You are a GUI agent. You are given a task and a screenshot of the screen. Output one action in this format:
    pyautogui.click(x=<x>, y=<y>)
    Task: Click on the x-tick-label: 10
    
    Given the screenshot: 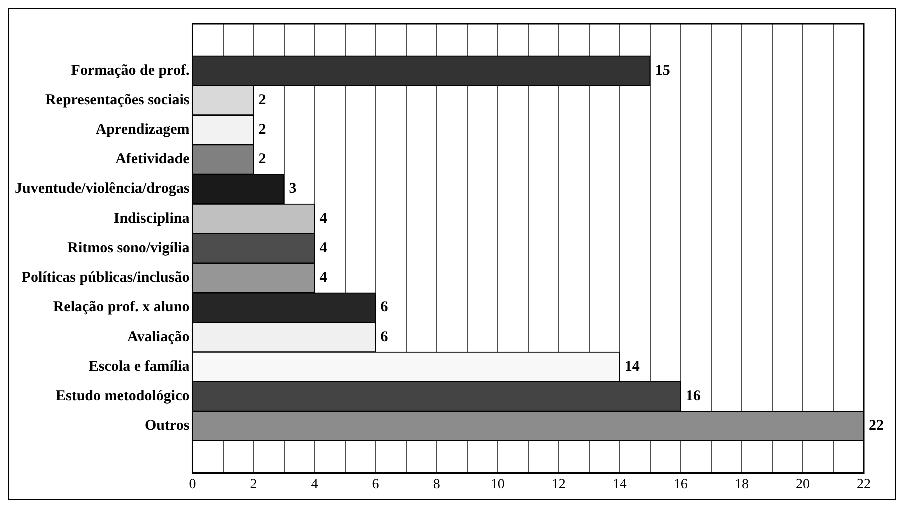 What is the action you would take?
    pyautogui.click(x=497, y=484)
    